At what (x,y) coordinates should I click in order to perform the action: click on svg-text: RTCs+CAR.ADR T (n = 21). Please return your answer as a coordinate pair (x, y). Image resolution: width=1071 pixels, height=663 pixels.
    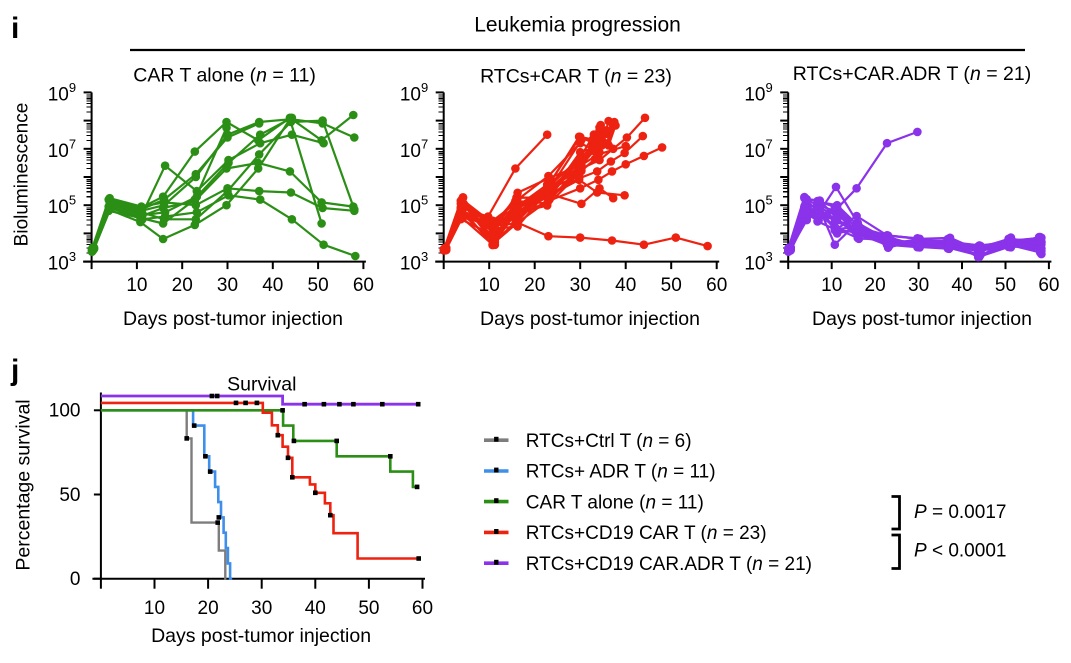
    Looking at the image, I should click on (912, 74).